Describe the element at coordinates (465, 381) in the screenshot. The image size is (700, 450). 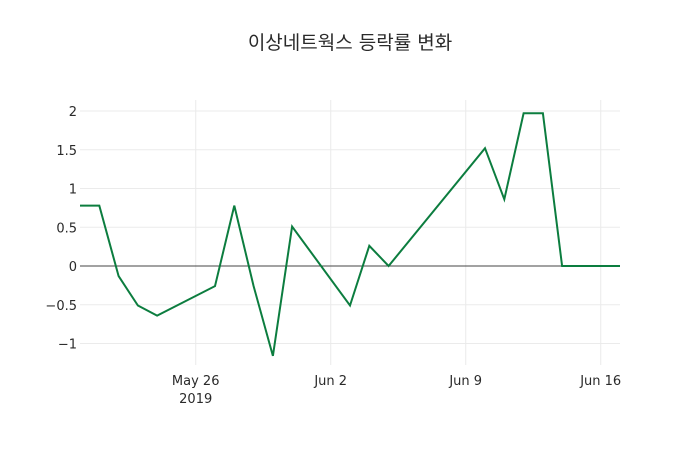
I see `x-tick-label: Jun 9` at that location.